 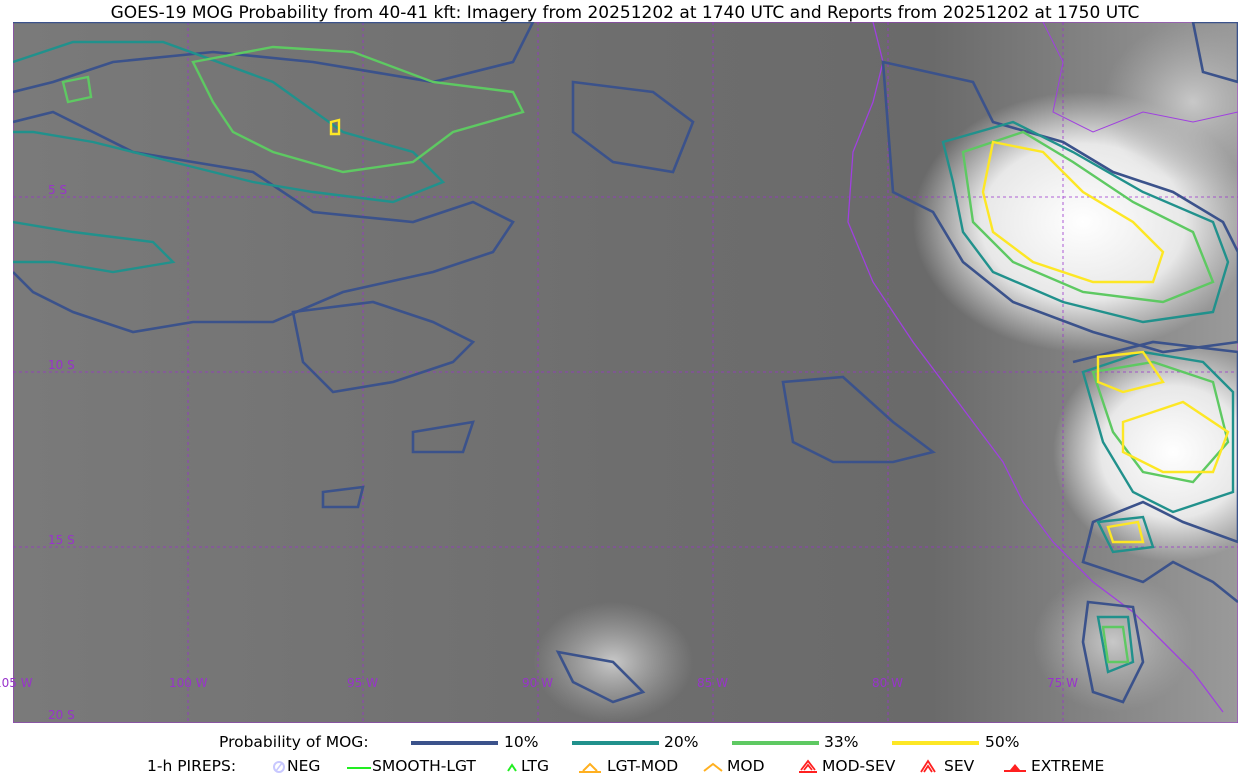 I want to click on pirep-label-lgt-mod: LGT-MOD, so click(x=643, y=766).